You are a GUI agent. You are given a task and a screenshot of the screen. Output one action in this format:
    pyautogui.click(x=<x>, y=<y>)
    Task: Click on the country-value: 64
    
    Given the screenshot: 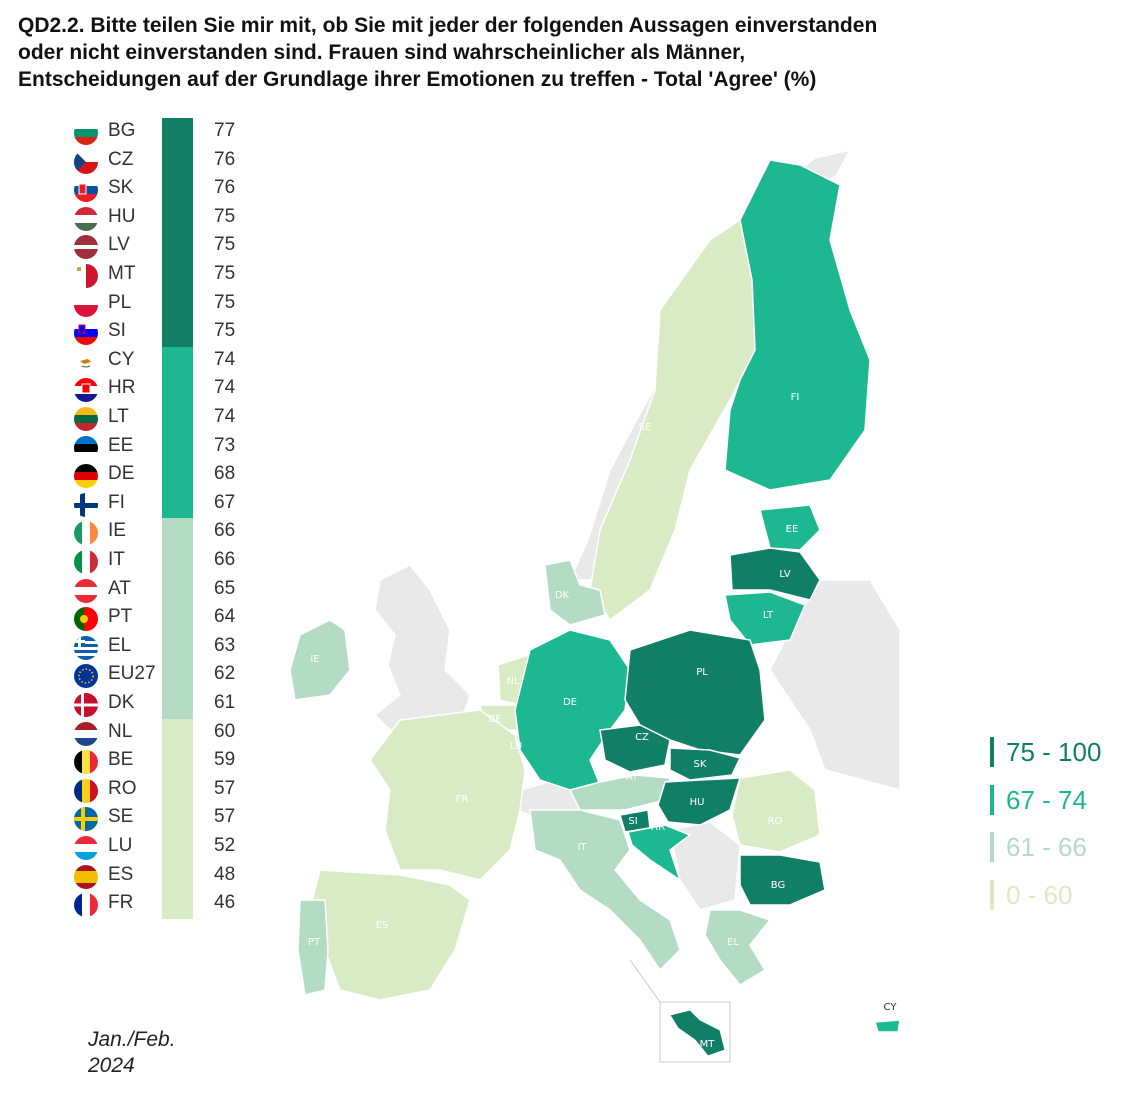 What is the action you would take?
    pyautogui.click(x=225, y=617)
    